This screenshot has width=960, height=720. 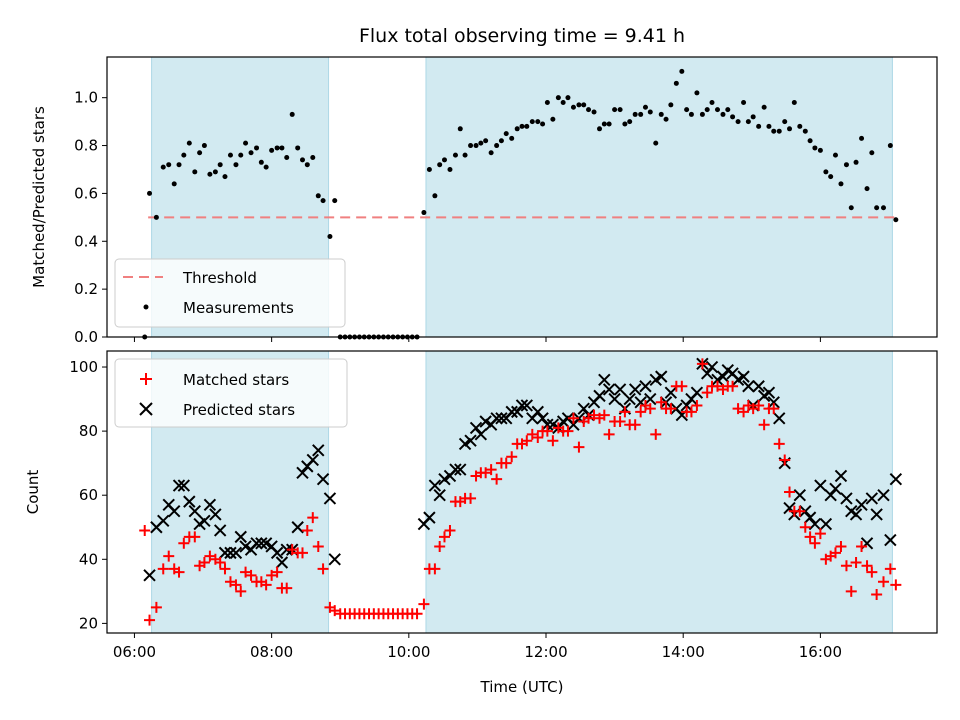 What do you see at coordinates (236, 380) in the screenshot?
I see `legend-matched-label: Matched stars` at bounding box center [236, 380].